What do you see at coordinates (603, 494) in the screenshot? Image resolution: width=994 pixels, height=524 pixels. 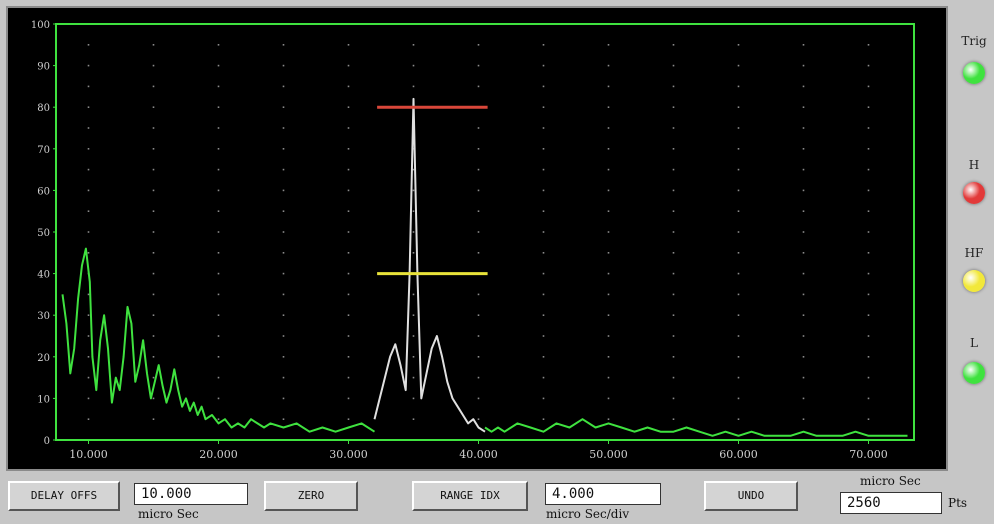 I see `range-value-field: 4.000` at bounding box center [603, 494].